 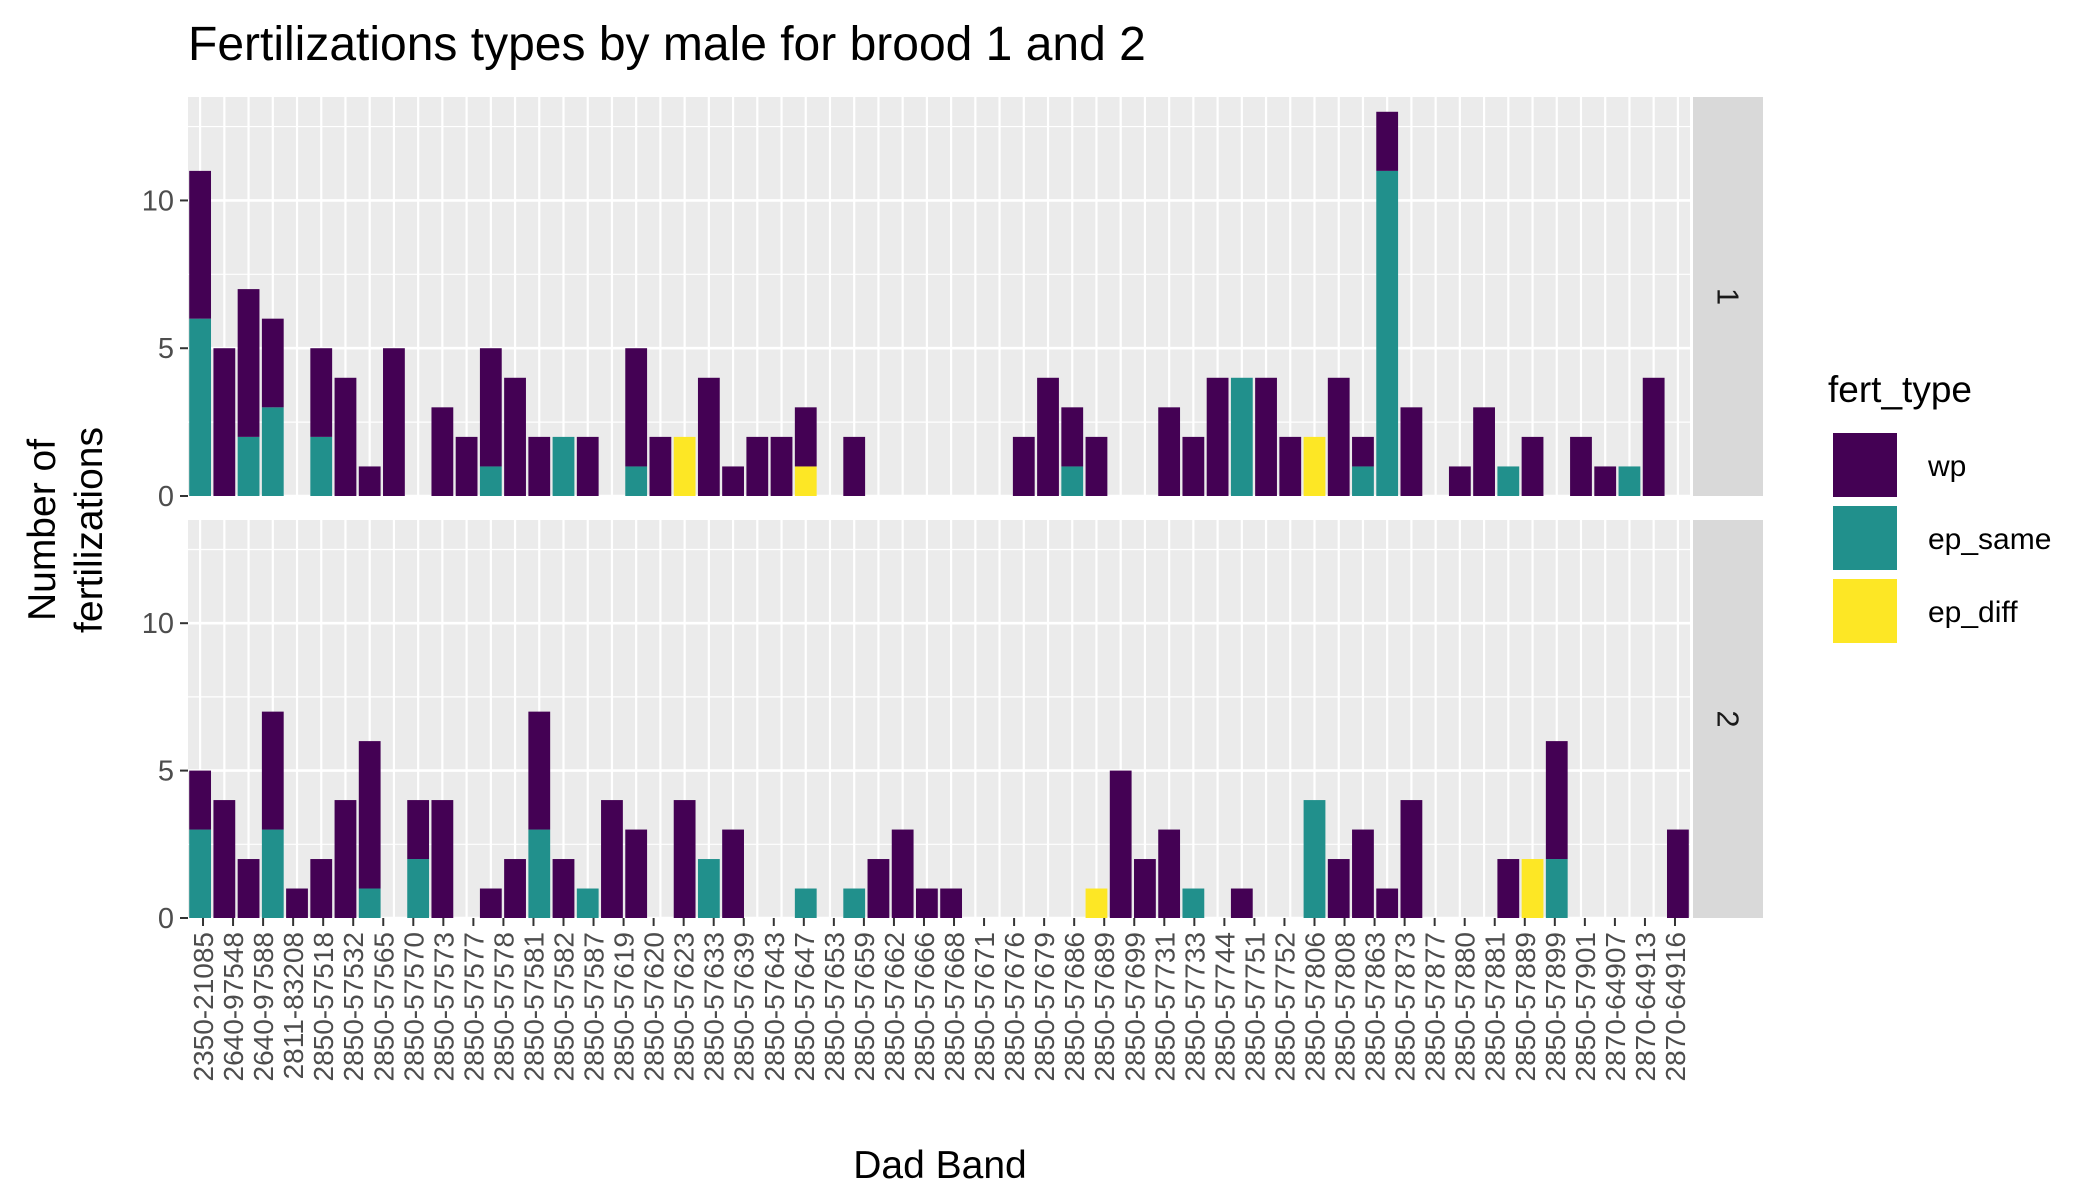 I want to click on legend: fert_type wp ep_same ep_diff, so click(x=1939, y=507).